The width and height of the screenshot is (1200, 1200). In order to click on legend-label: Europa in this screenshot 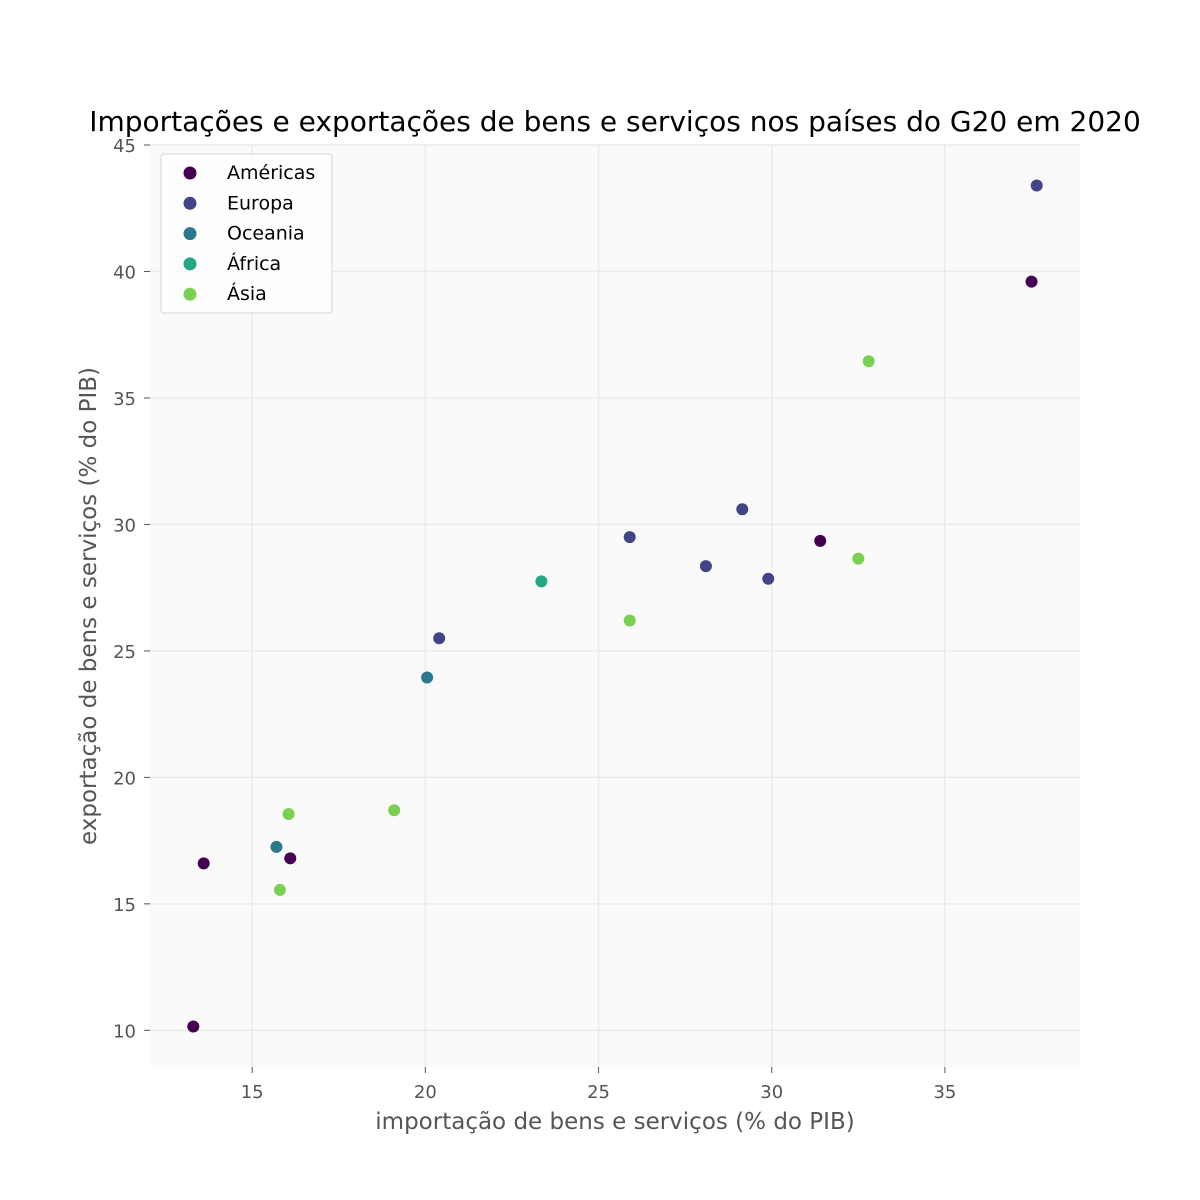, I will do `click(260, 203)`.